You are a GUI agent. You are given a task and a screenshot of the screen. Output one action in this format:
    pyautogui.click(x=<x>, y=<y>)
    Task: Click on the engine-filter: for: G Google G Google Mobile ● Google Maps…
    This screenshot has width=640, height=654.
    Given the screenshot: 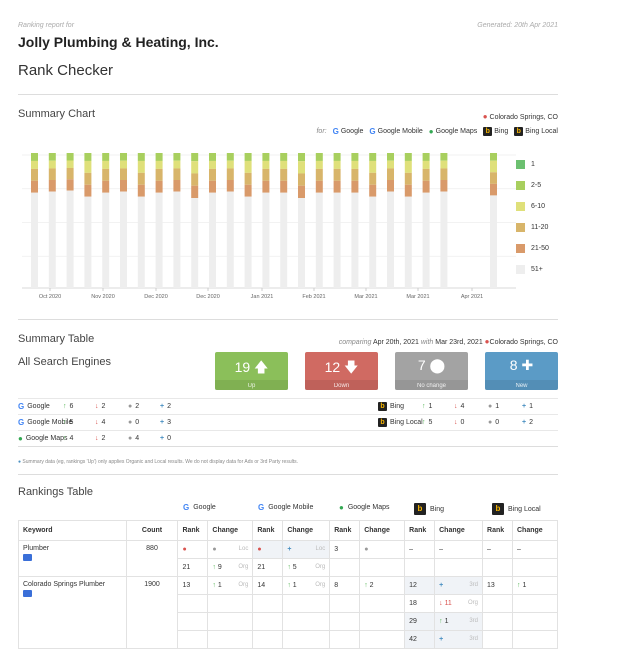 What is the action you would take?
    pyautogui.click(x=437, y=131)
    